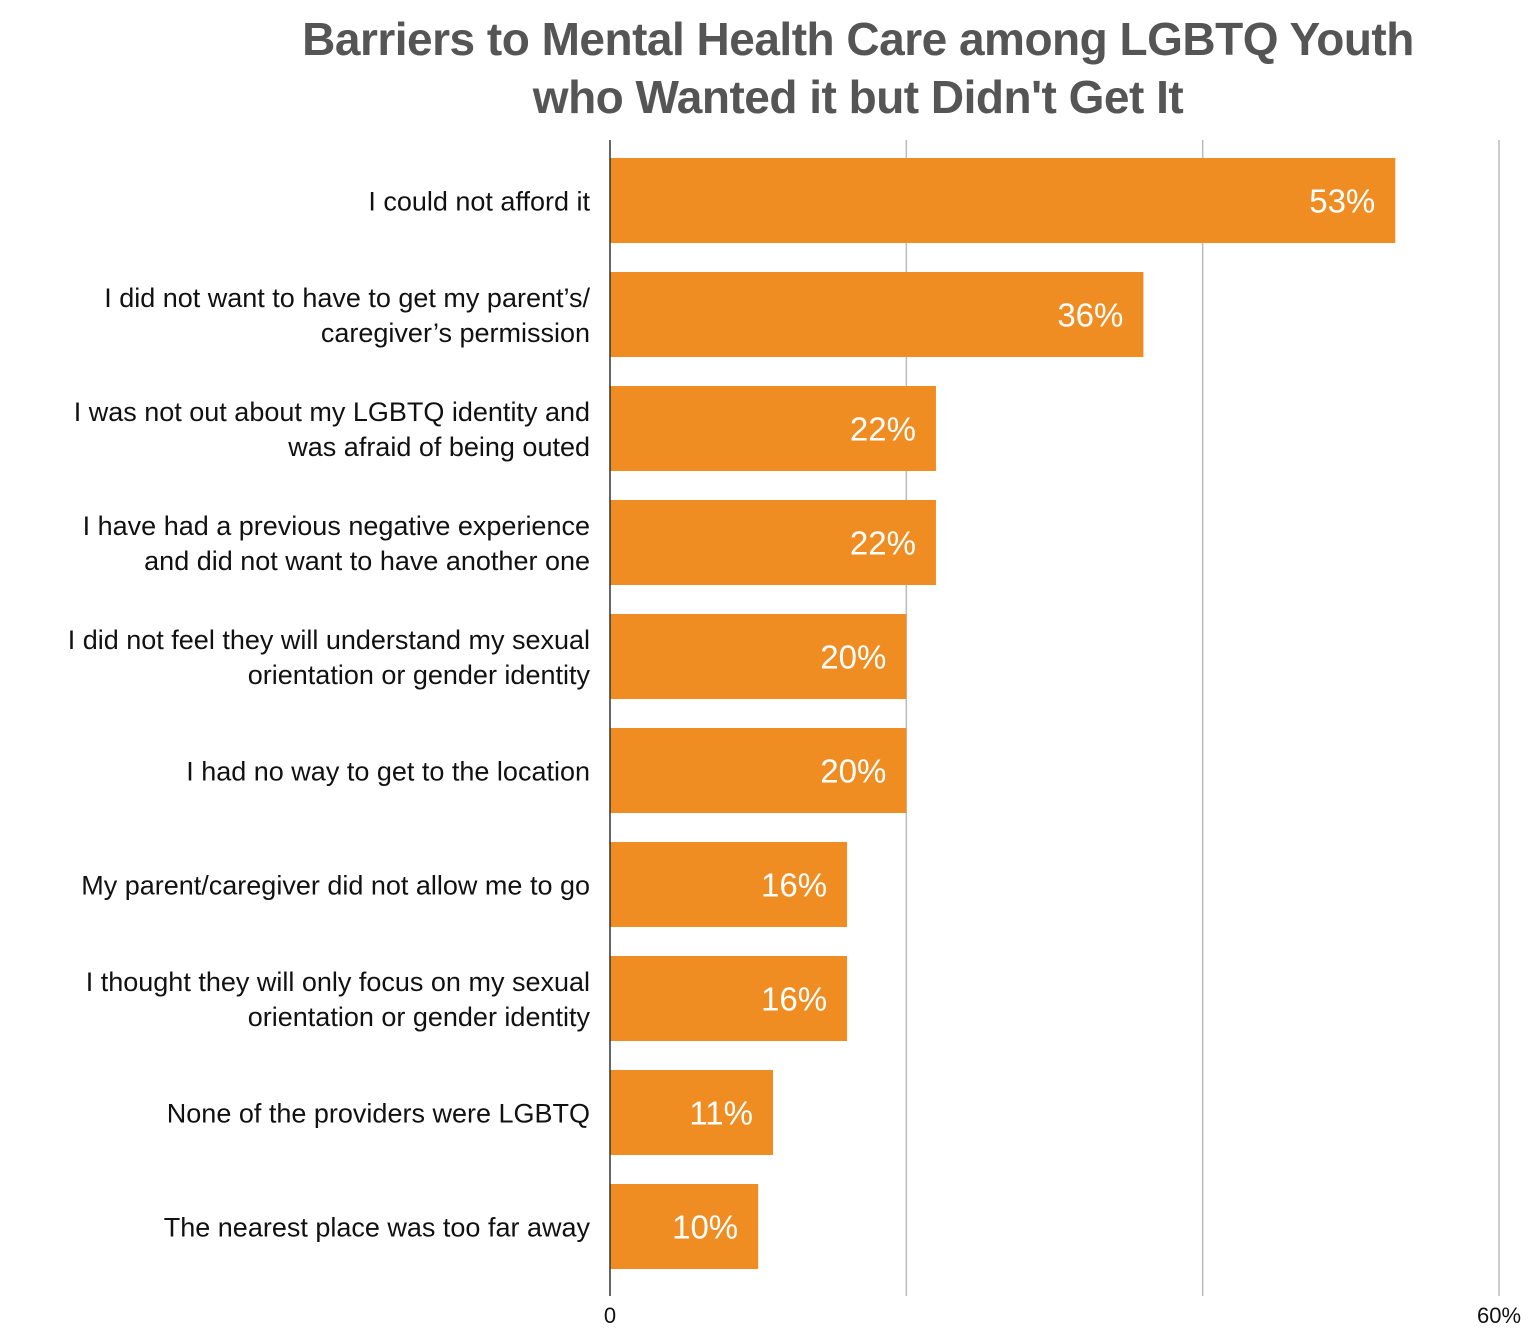 The image size is (1536, 1339). What do you see at coordinates (479, 202) in the screenshot?
I see `category-label: I could not afford it` at bounding box center [479, 202].